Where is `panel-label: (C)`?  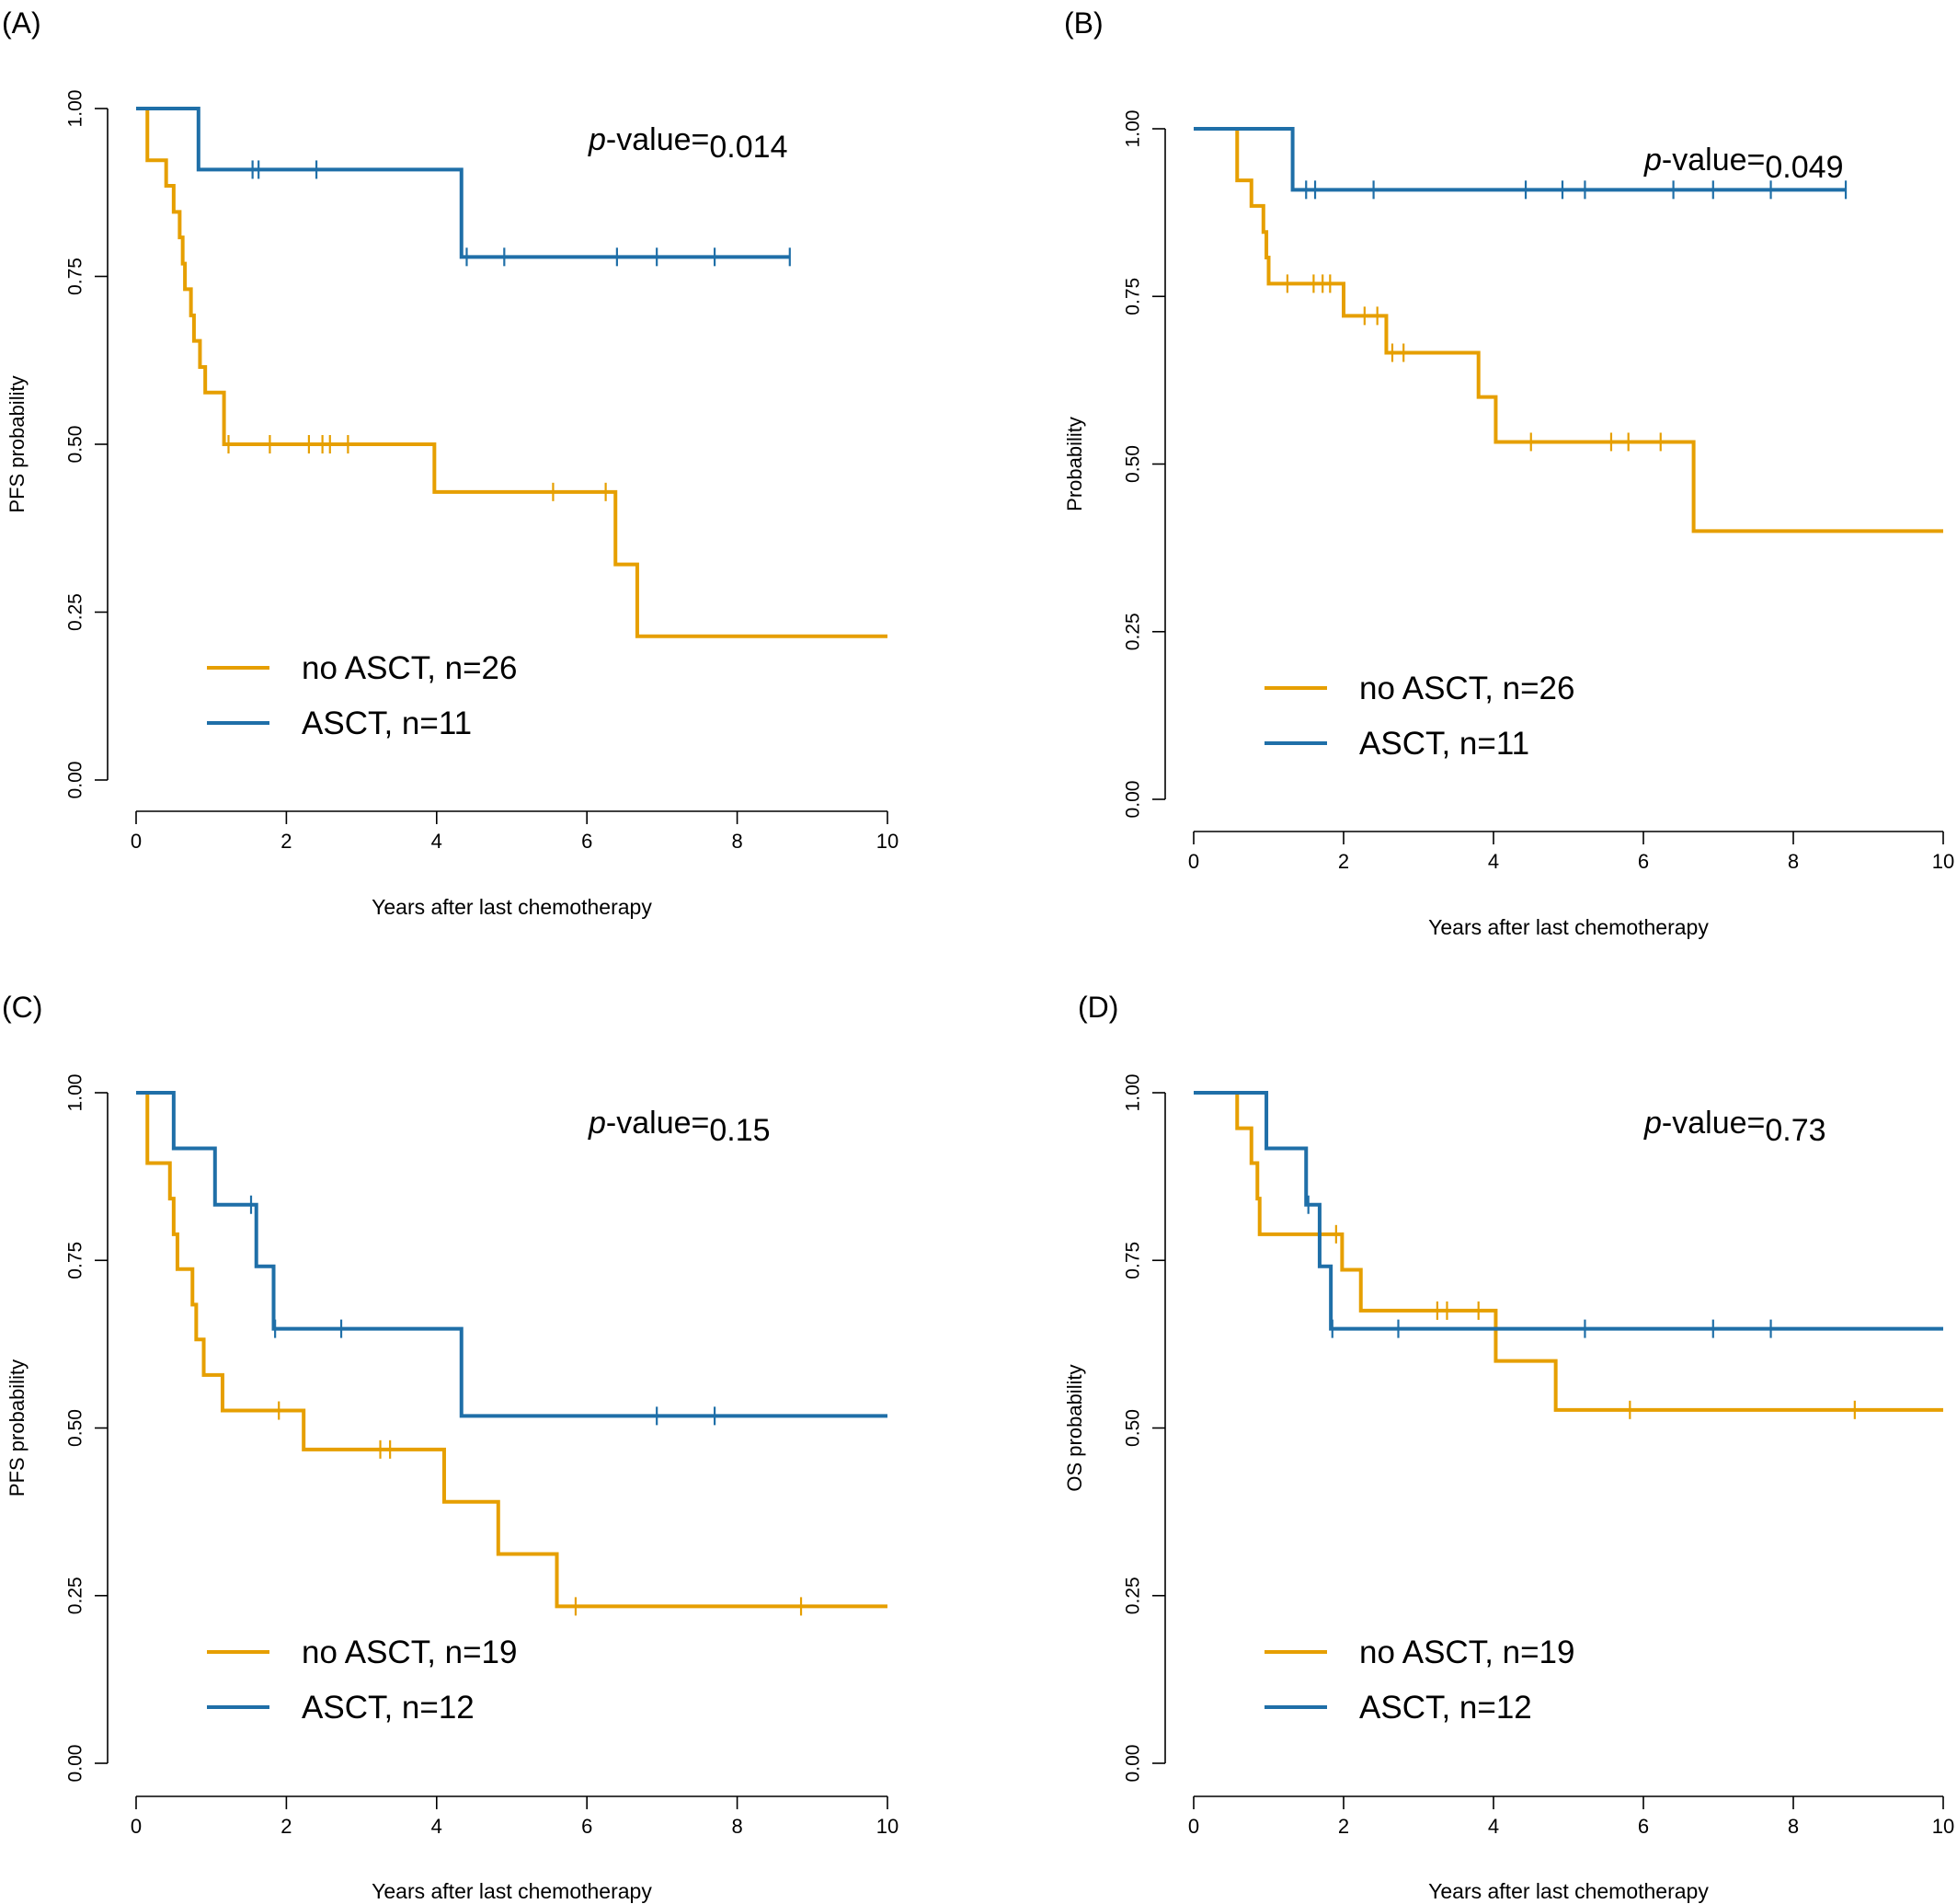
panel-label: (C) is located at coordinates (22, 1007).